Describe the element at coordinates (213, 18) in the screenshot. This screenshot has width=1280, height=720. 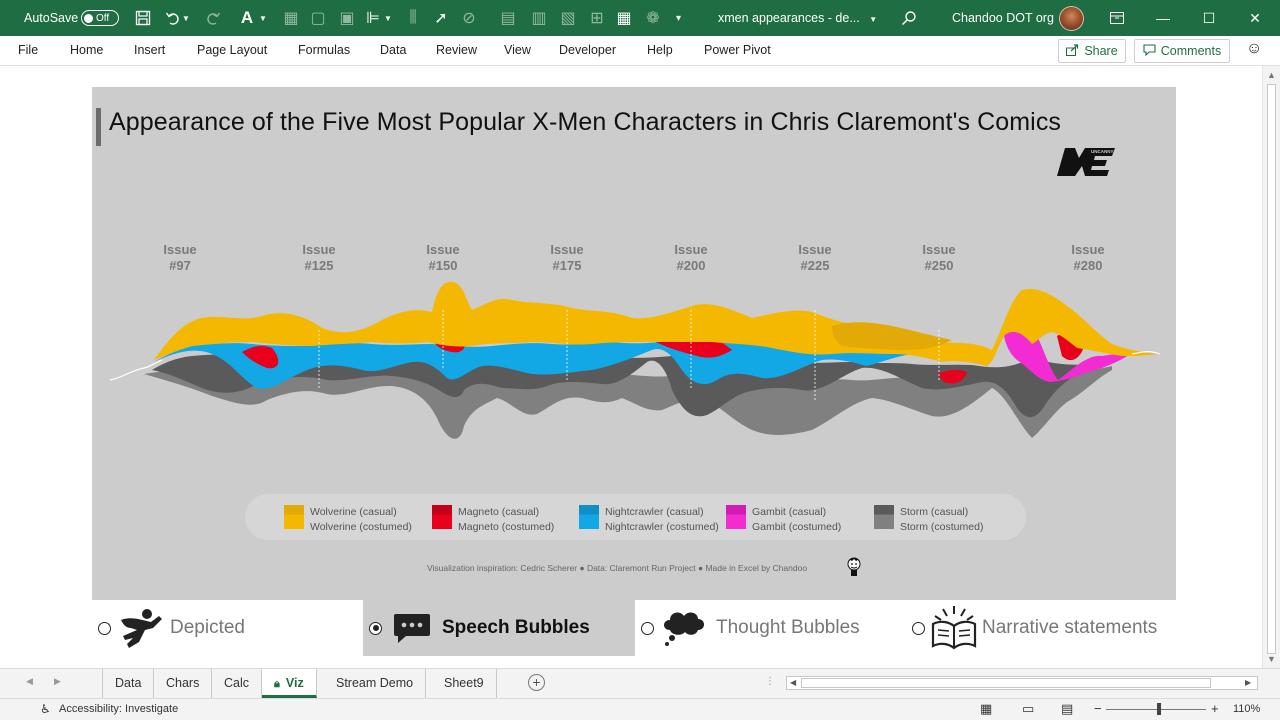
I see `redo-icon` at that location.